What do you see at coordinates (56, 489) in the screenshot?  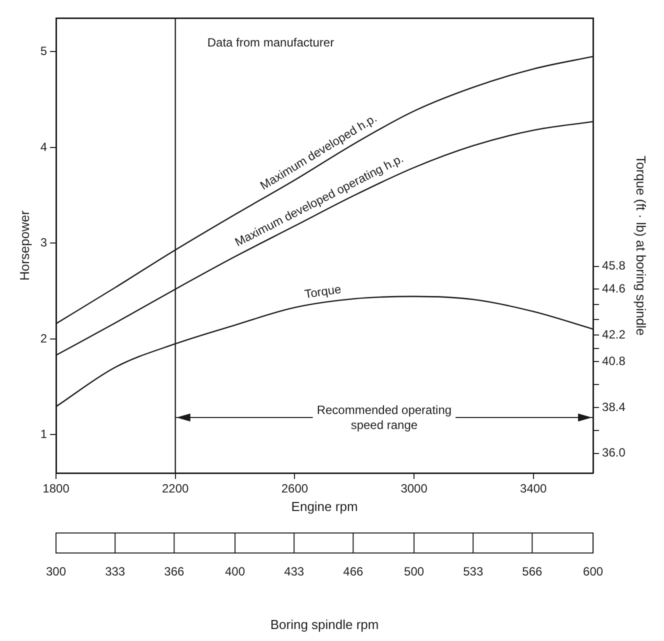 I see `x-tick-label: 1800` at bounding box center [56, 489].